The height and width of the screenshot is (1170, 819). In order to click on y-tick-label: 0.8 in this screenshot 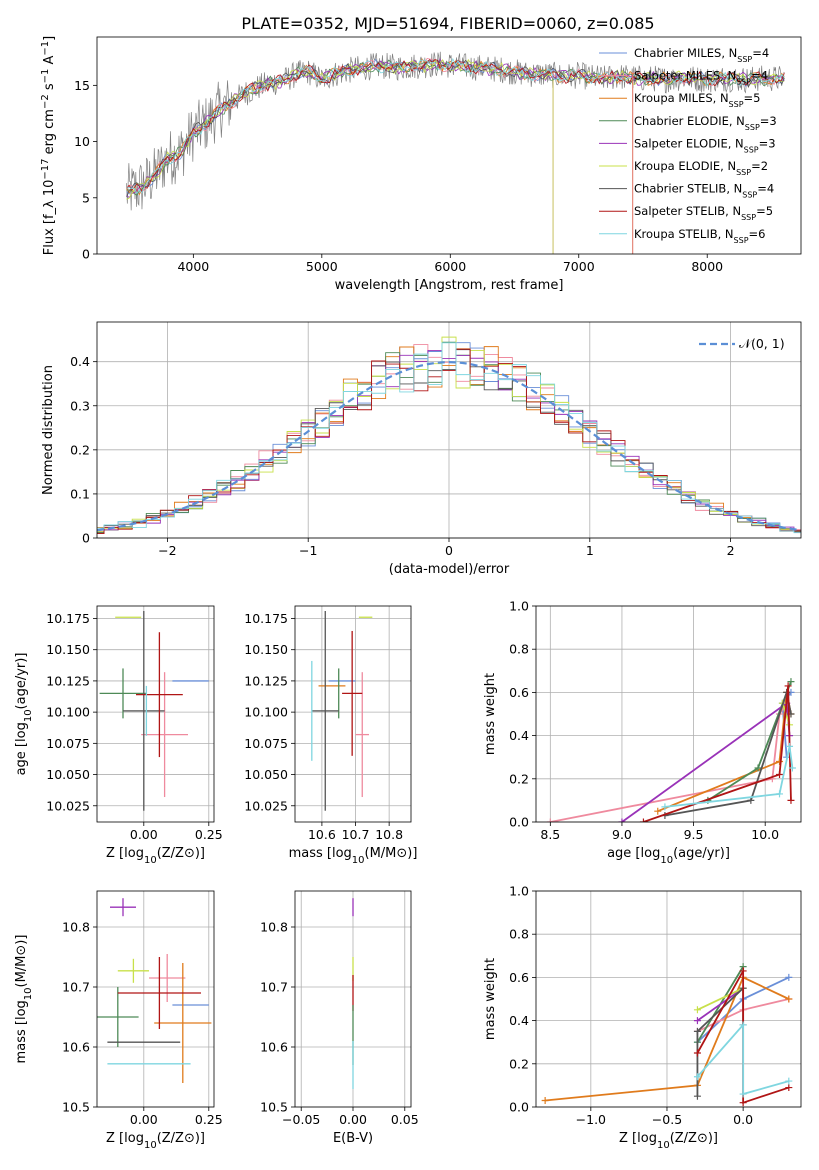, I will do `click(519, 649)`.